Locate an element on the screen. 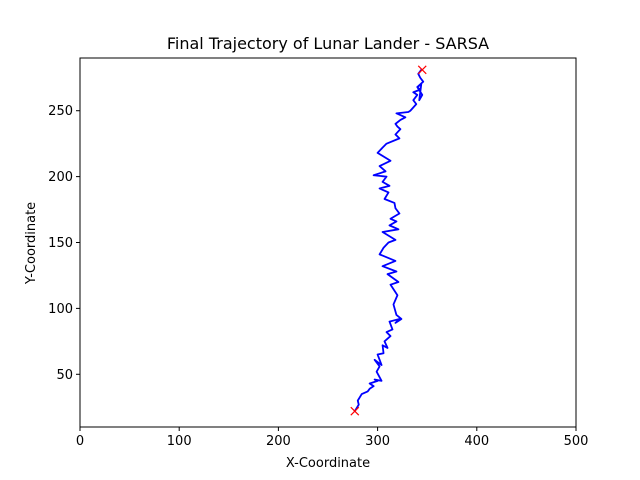 The width and height of the screenshot is (640, 480). x-tick-label: 300 is located at coordinates (377, 441).